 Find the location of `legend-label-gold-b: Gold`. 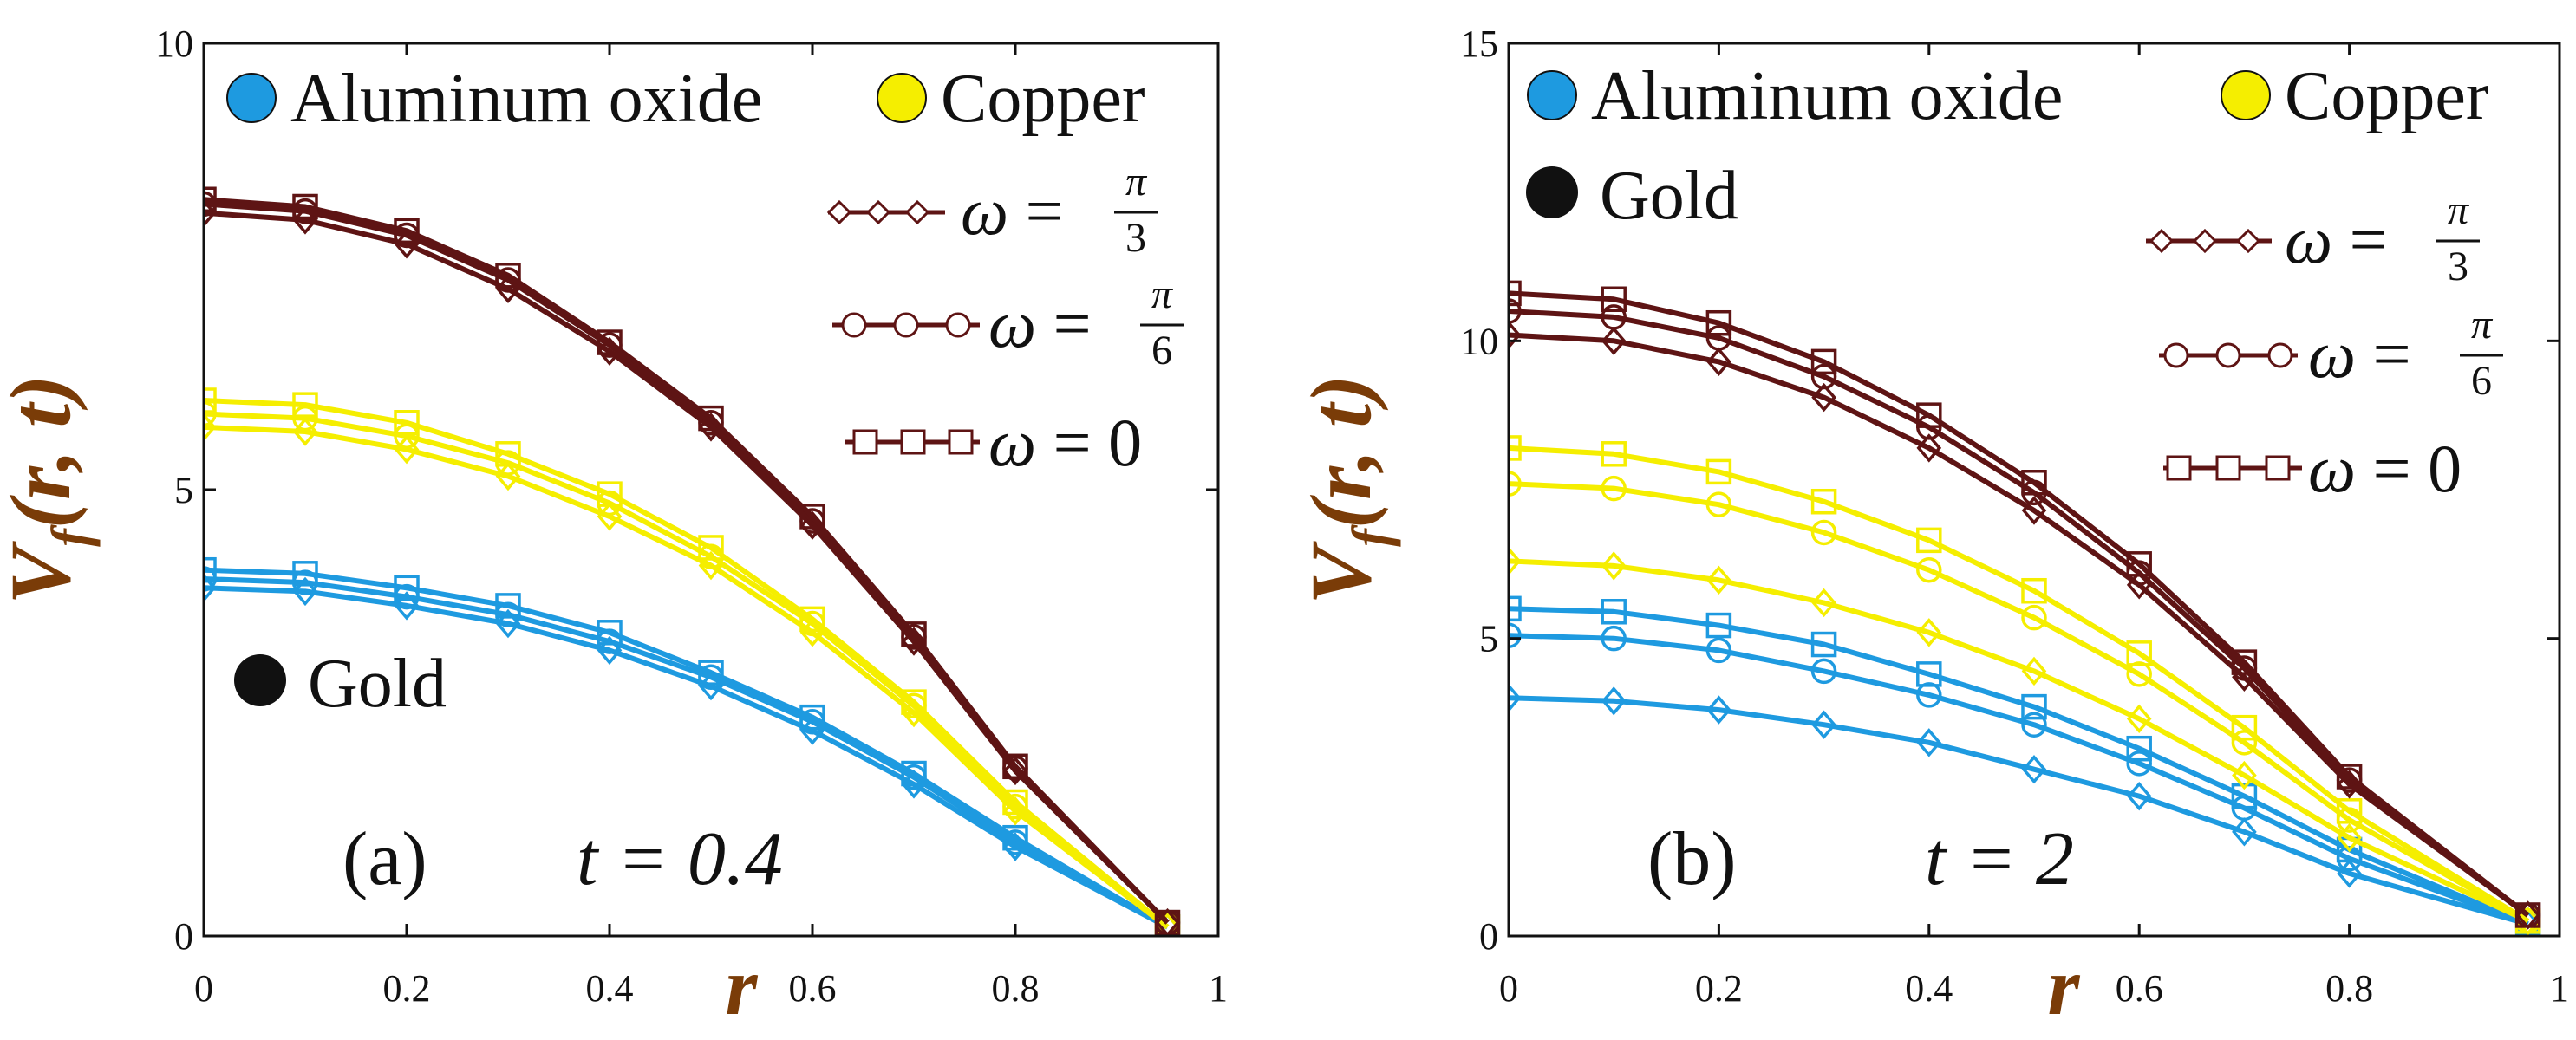

legend-label-gold-b: Gold is located at coordinates (1669, 196).